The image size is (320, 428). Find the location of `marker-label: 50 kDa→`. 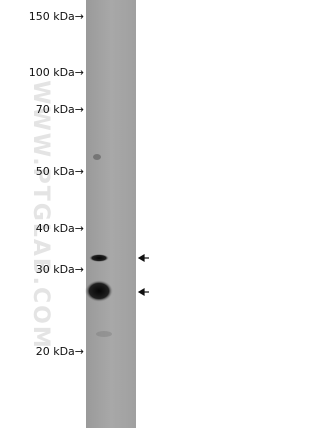

marker-label: 50 kDa→ is located at coordinates (60, 171).